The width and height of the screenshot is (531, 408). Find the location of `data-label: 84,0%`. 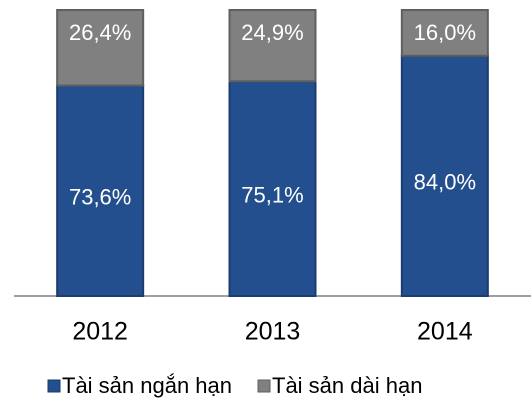

data-label: 84,0% is located at coordinates (445, 182).